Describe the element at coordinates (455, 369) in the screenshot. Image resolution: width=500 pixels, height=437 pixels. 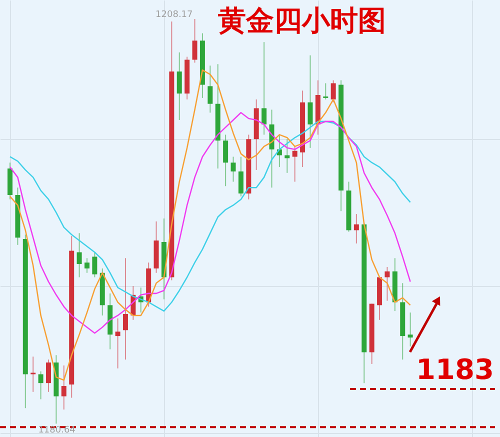
I see `ref-line-label: 1183` at that location.